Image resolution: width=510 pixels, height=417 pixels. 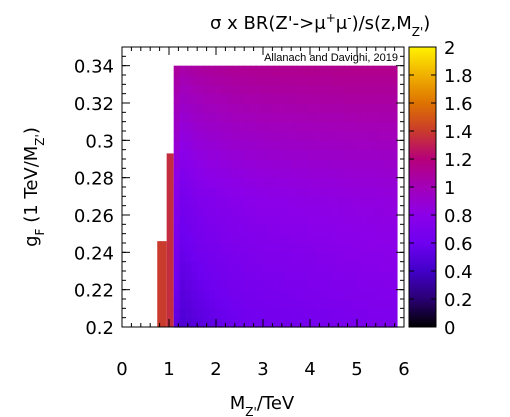 I want to click on y-tick-label: 0.34, so click(x=94, y=67).